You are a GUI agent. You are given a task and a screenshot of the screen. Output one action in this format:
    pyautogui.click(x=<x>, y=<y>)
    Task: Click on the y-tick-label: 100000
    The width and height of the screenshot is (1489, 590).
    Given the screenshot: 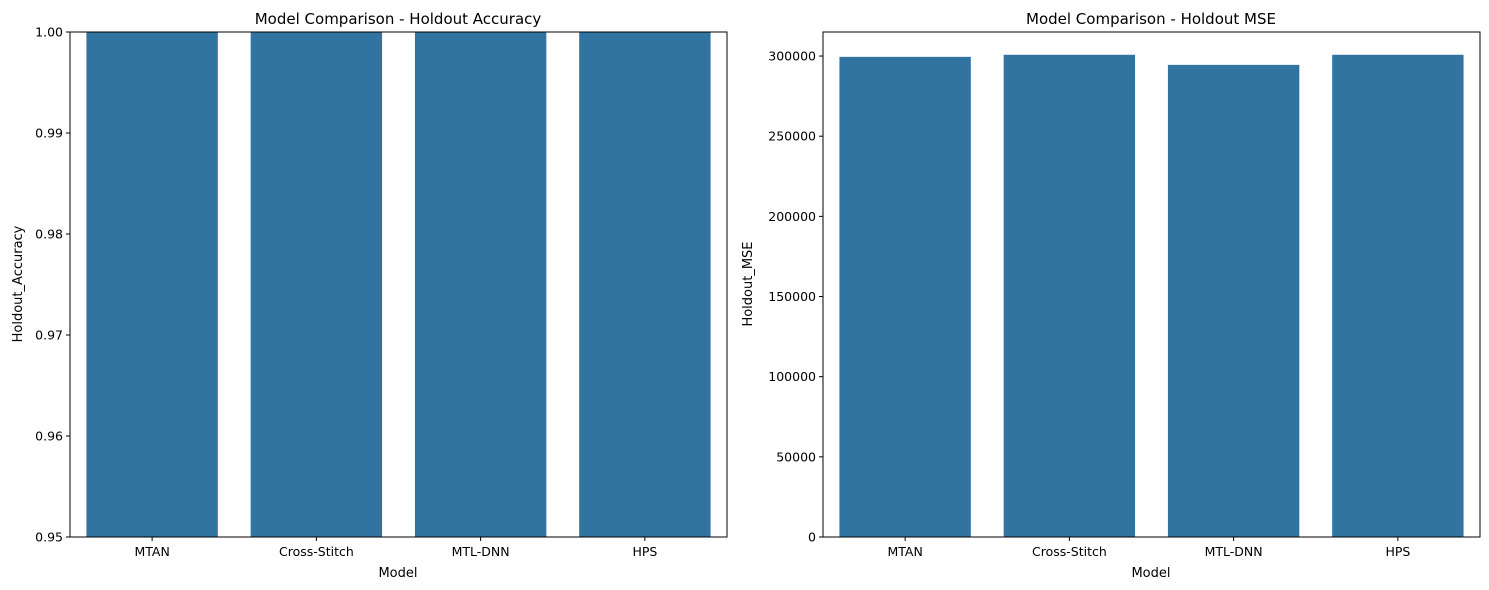 What is the action you would take?
    pyautogui.click(x=792, y=376)
    